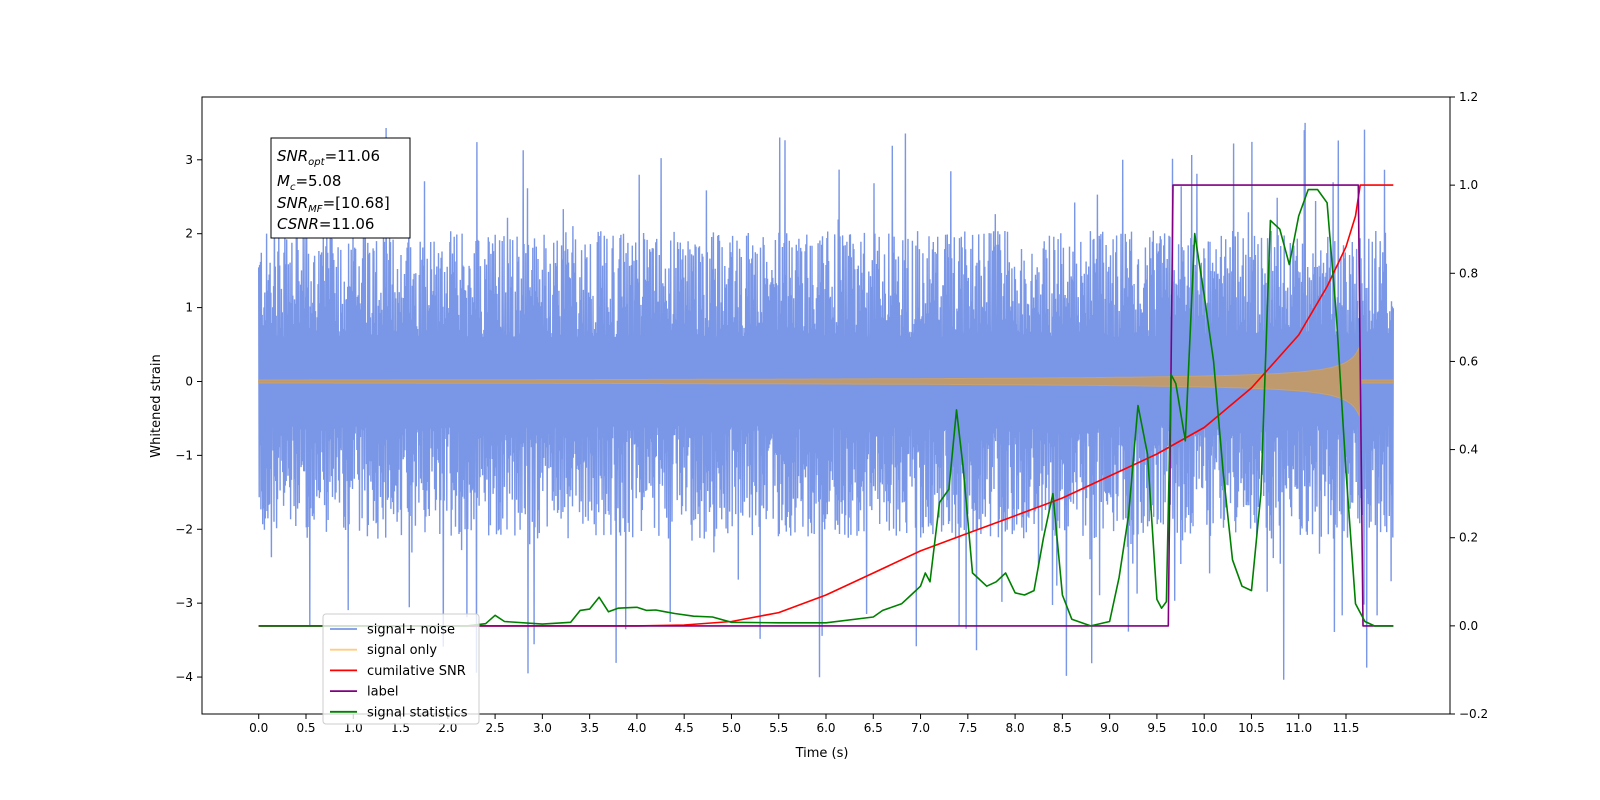  I want to click on x-tick-label: 7.5, so click(967, 728).